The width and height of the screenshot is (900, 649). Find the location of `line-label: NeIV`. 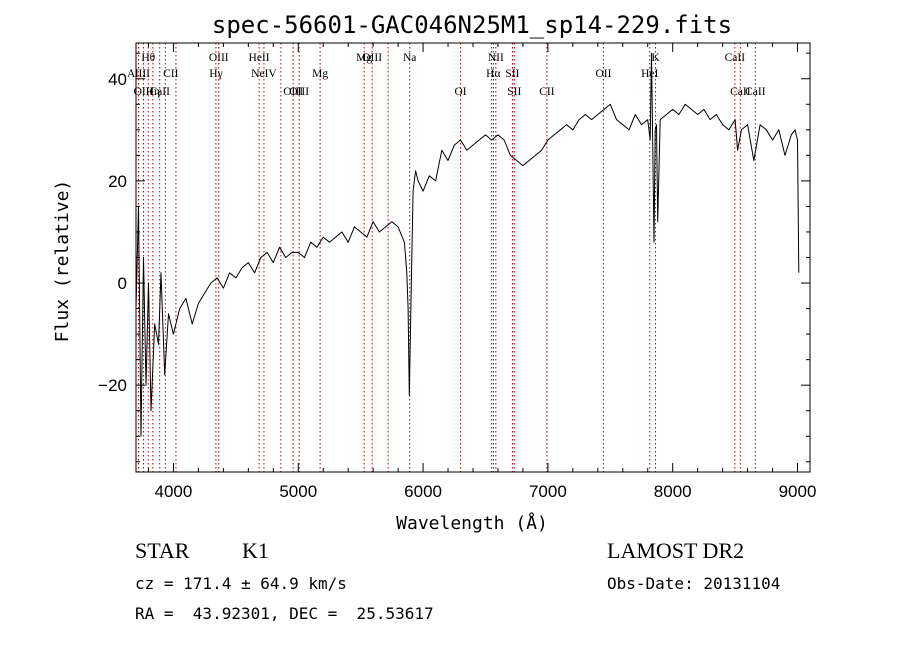

line-label: NeIV is located at coordinates (264, 74).